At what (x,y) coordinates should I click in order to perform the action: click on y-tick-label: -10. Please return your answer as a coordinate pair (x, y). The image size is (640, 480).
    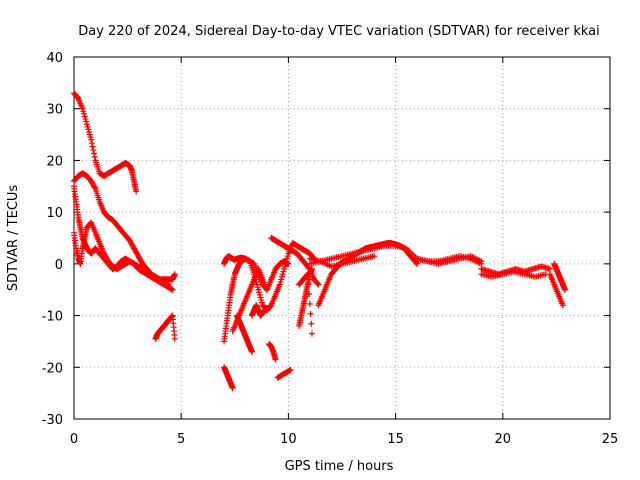
    Looking at the image, I should click on (52, 317).